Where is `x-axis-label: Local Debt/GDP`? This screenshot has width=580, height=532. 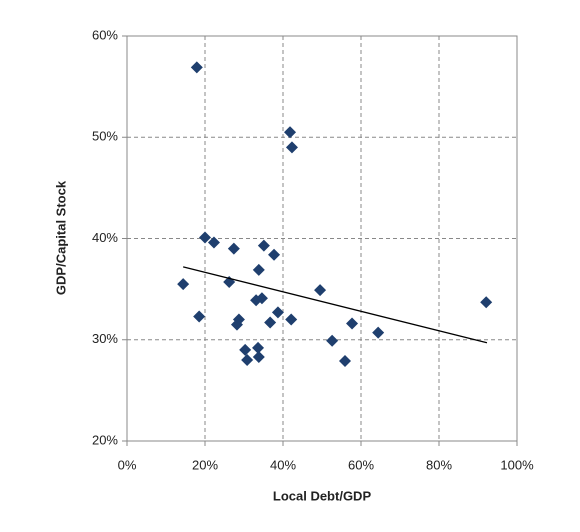
x-axis-label: Local Debt/GDP is located at coordinates (322, 495).